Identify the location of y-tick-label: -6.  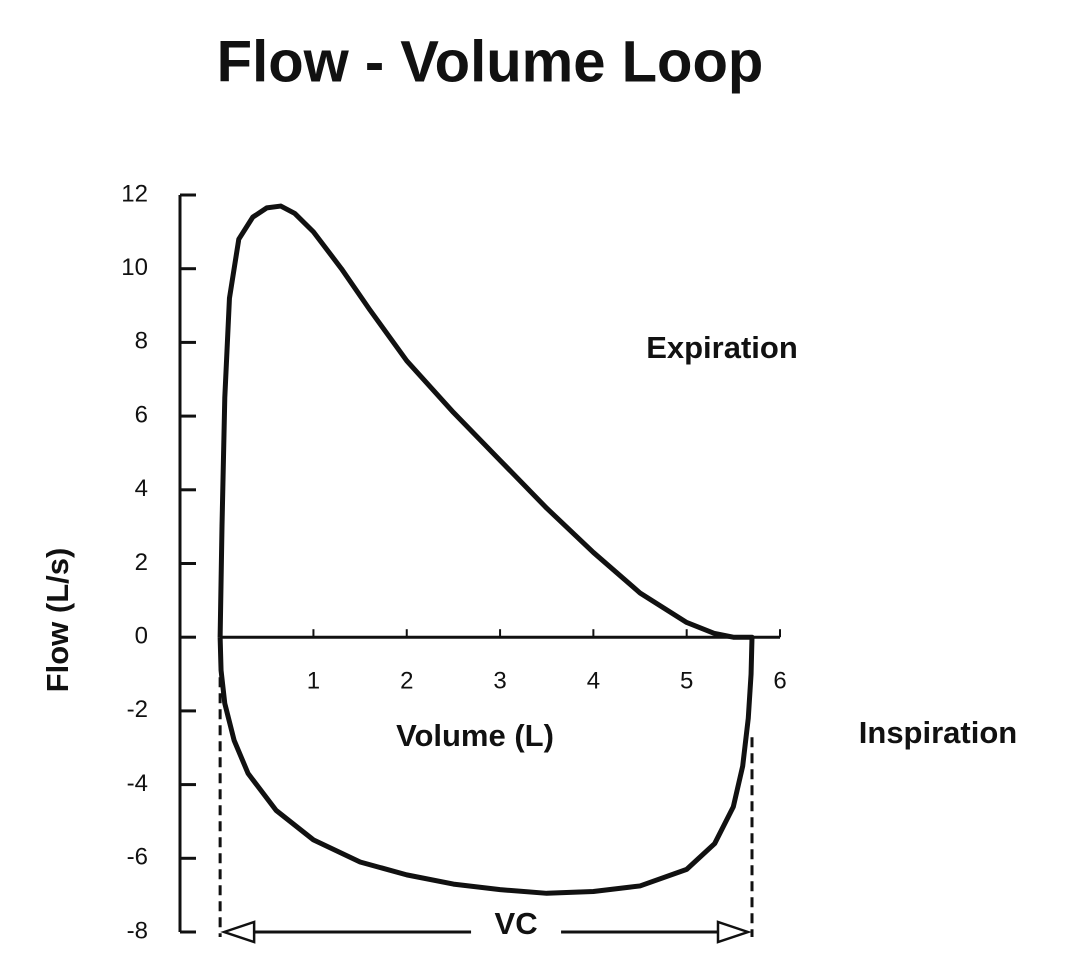
(137, 857).